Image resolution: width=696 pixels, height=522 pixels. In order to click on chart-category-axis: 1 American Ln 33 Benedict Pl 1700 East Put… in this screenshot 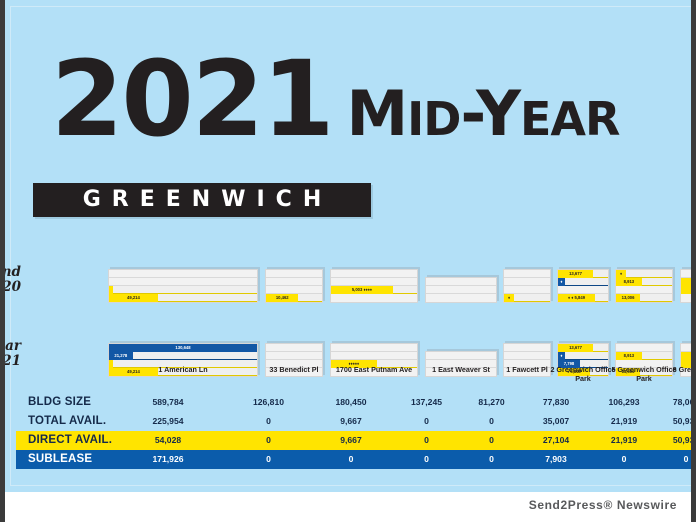, I will do `click(398, 378)`.